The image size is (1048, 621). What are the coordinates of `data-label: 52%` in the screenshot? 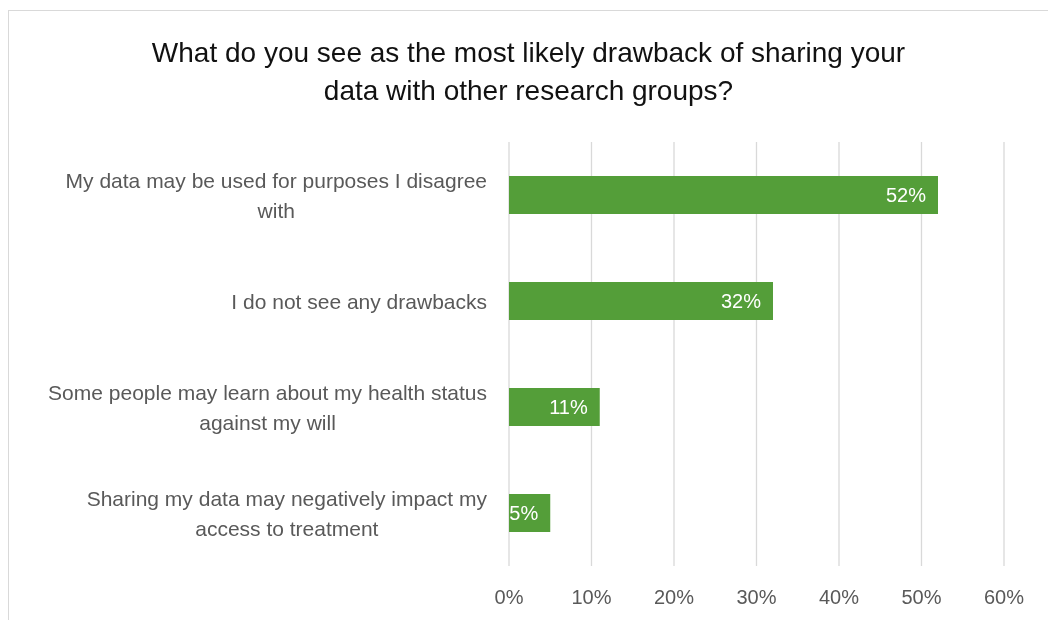 It's located at (906, 195).